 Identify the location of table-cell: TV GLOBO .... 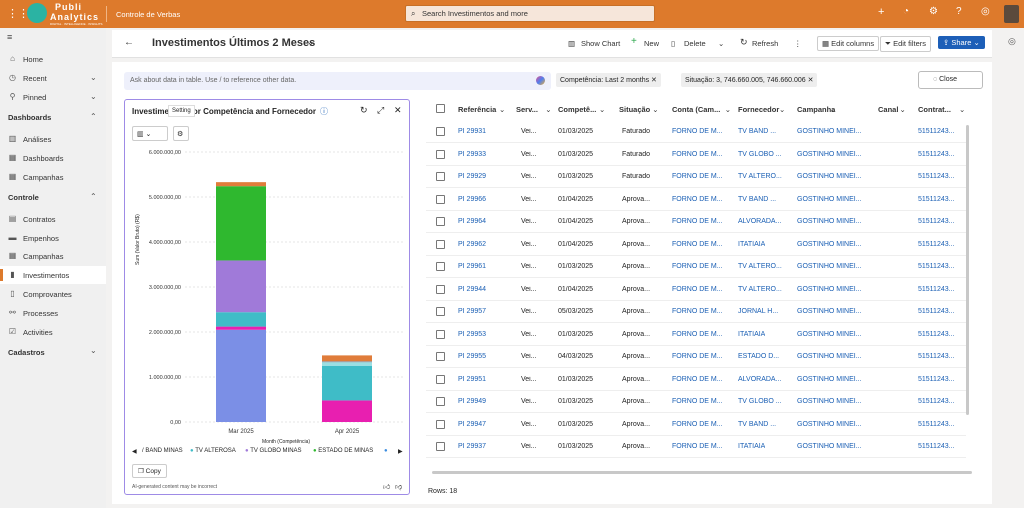
(760, 154).